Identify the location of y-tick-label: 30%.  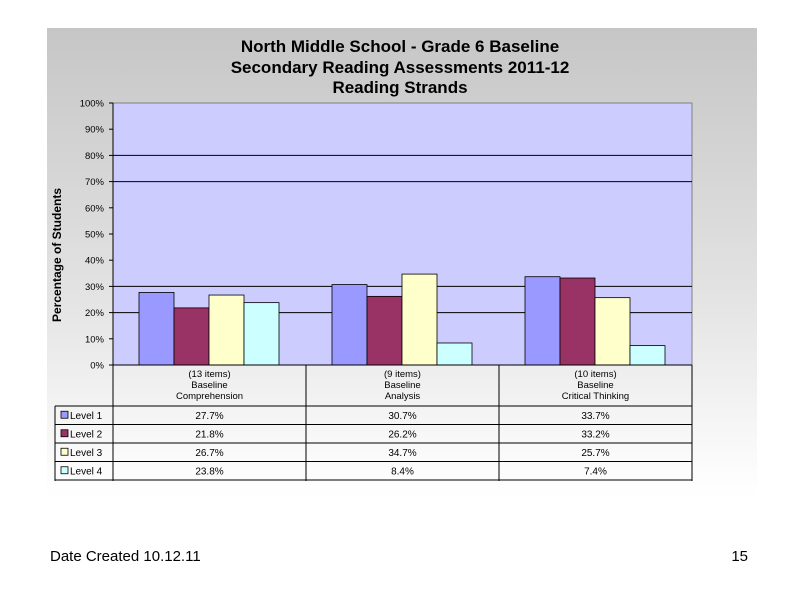
(95, 287).